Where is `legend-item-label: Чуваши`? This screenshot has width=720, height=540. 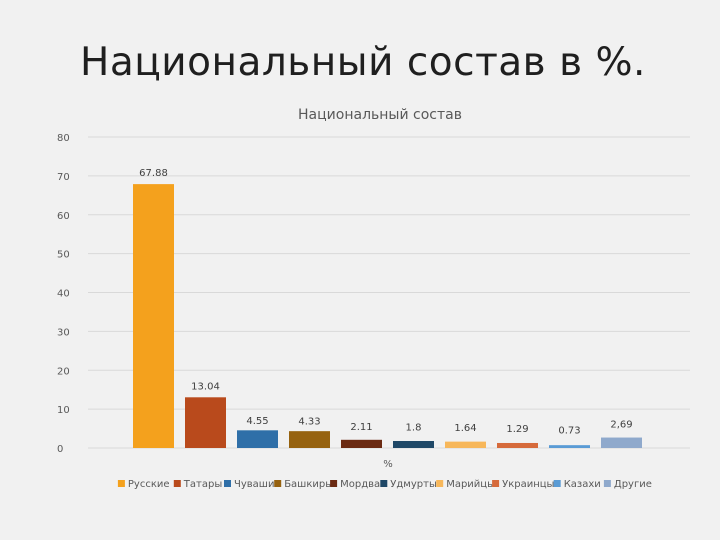
legend-item-label: Чуваши is located at coordinates (254, 484).